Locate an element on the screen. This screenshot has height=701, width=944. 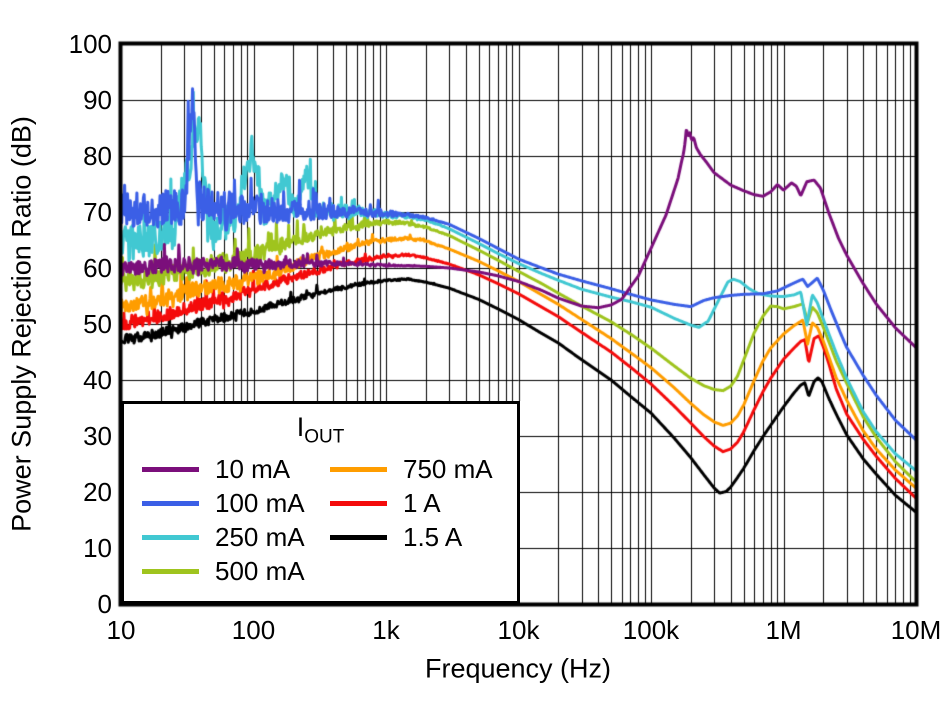
x-tick-label: 10 is located at coordinates (121, 630).